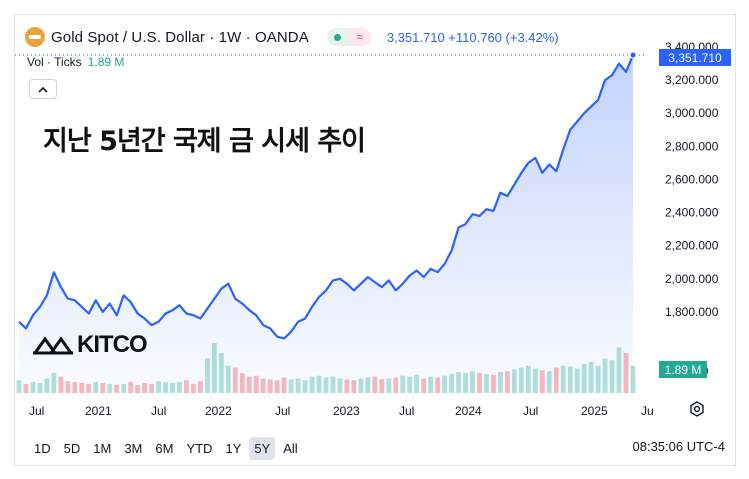 This screenshot has height=479, width=749. I want to click on last-price-tag: 3,351.710, so click(695, 57).